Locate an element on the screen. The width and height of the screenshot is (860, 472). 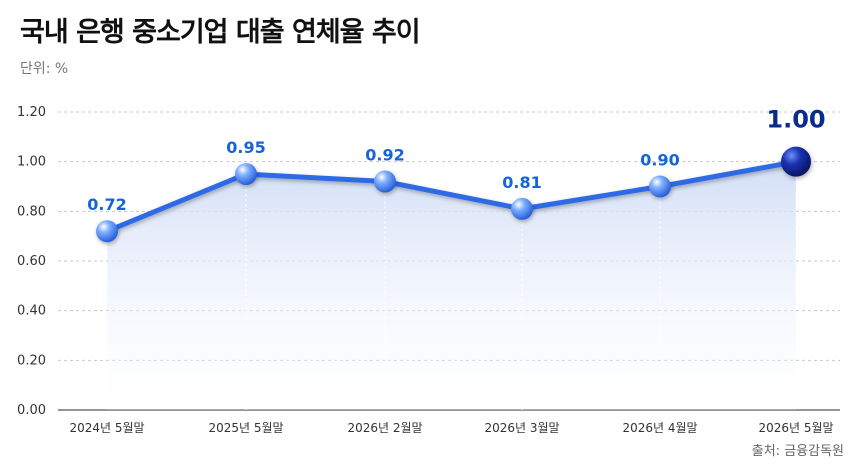
series-line is located at coordinates (451, 196).